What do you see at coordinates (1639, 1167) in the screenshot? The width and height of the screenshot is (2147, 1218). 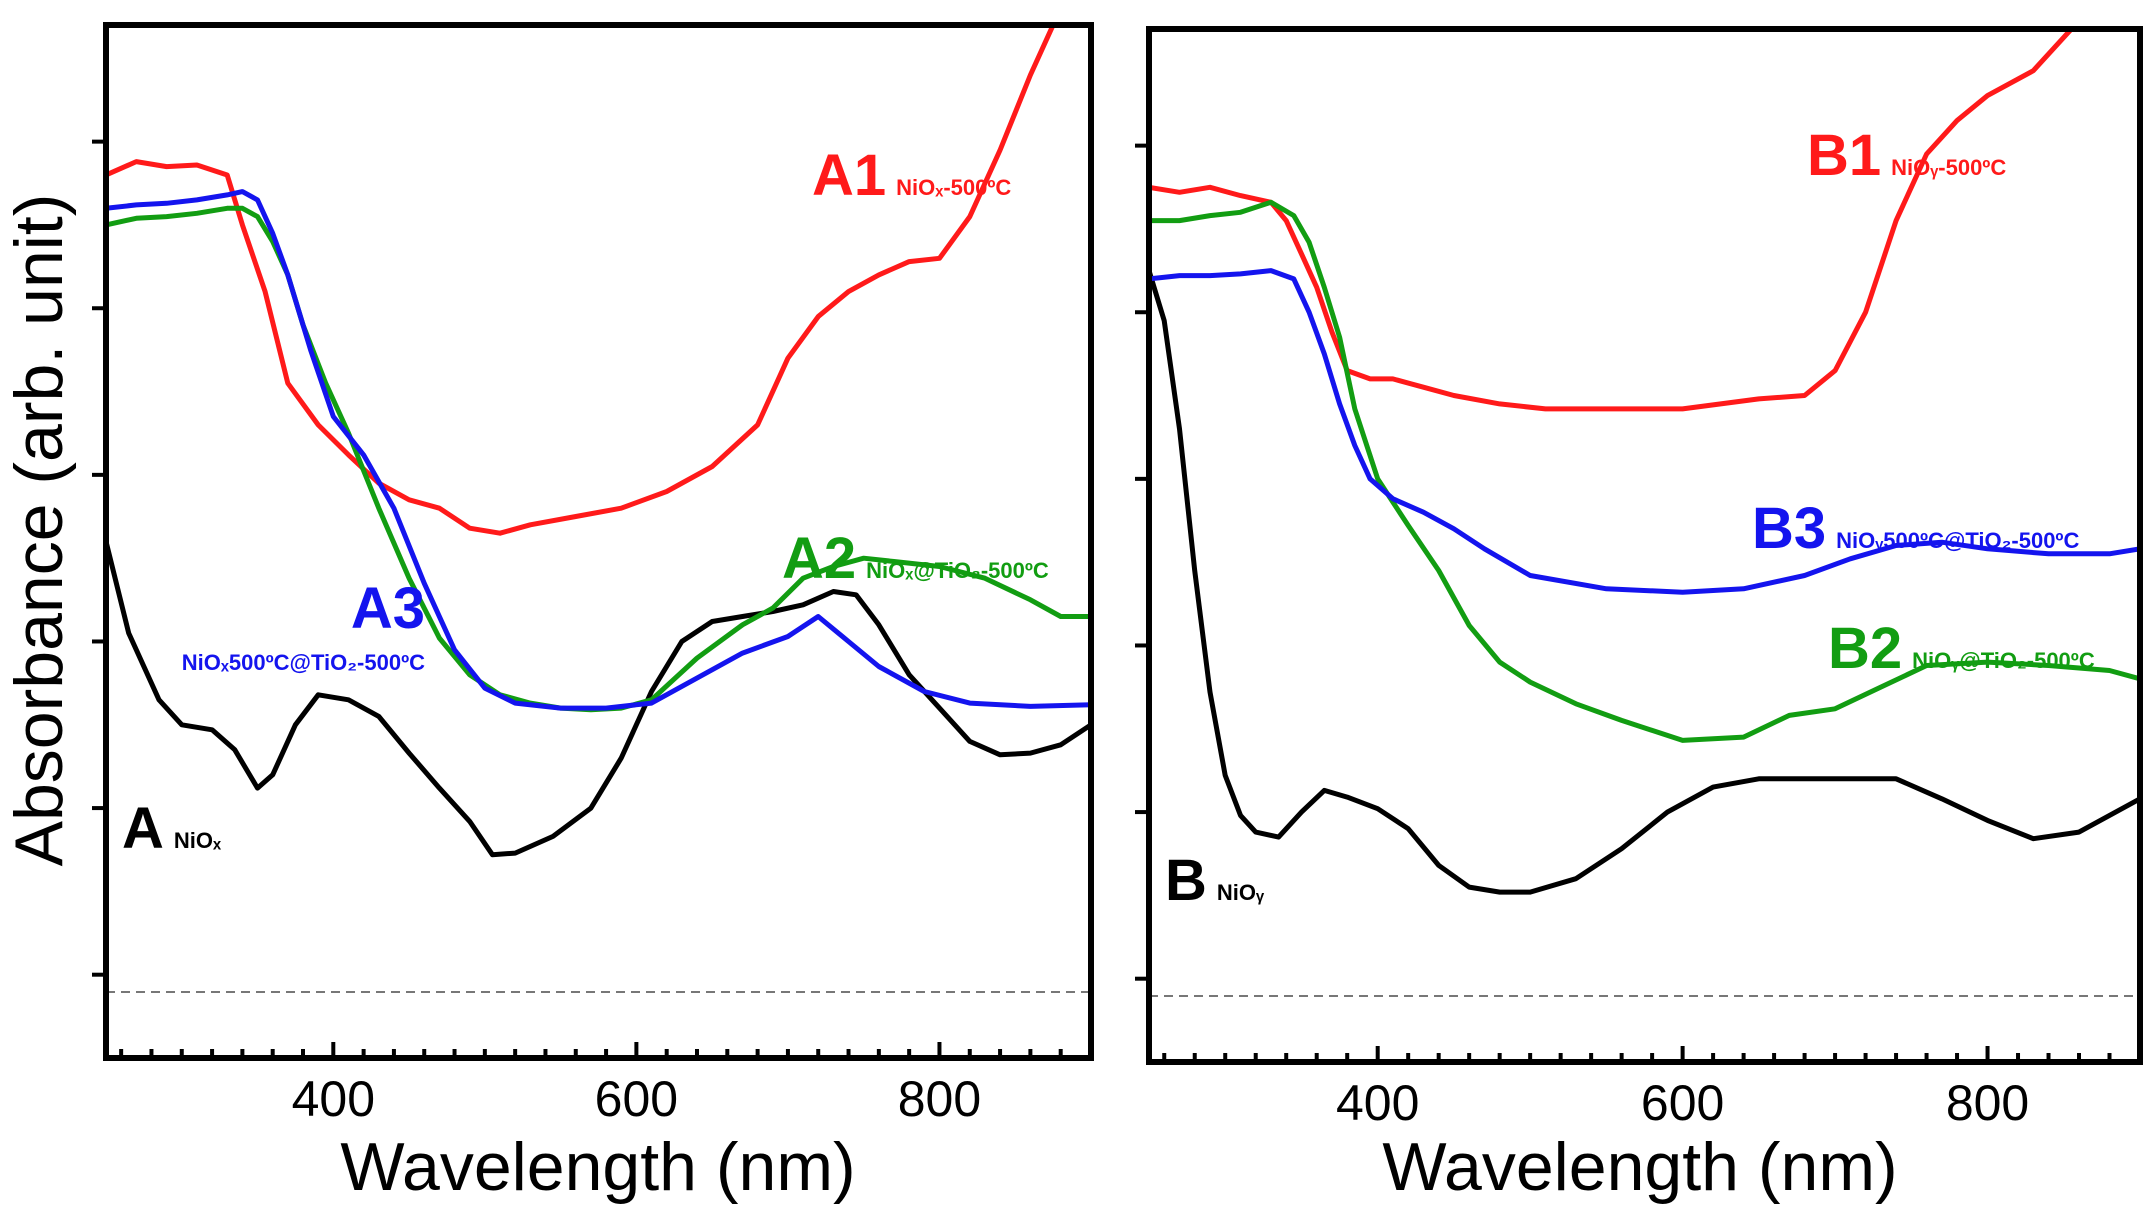 I see `panel-b-xlabel: Wavelength (nm)` at bounding box center [1639, 1167].